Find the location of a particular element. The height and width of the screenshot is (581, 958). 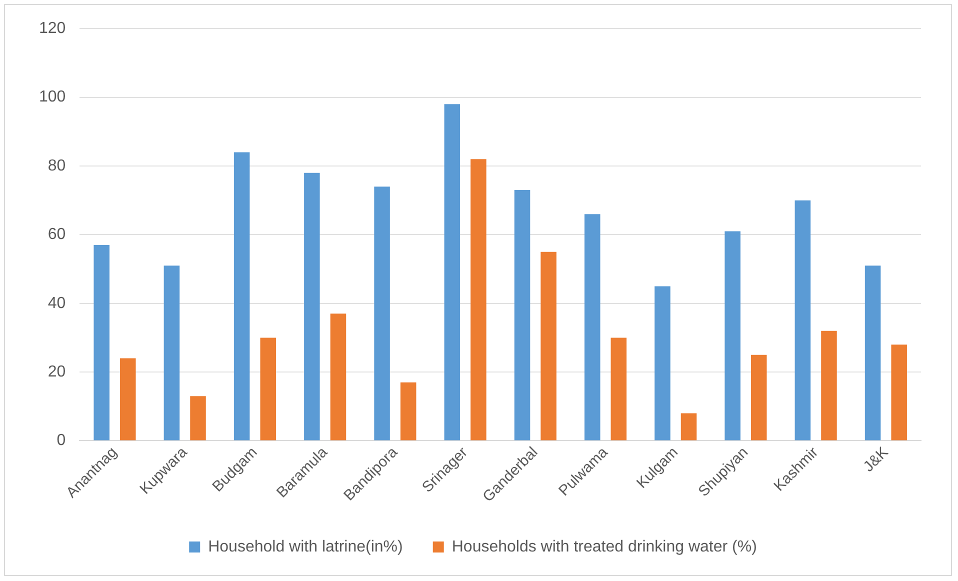

y-tick-label: 0 is located at coordinates (61, 441).